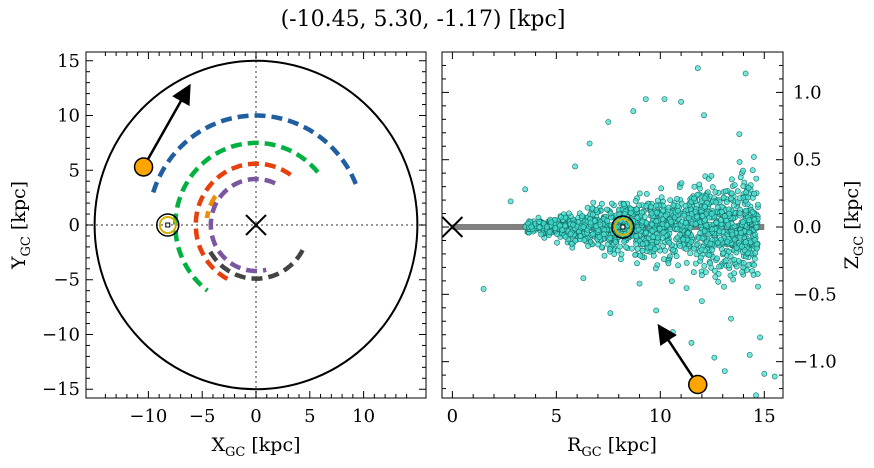 Image resolution: width=874 pixels, height=468 pixels. Describe the element at coordinates (363, 416) in the screenshot. I see `left-x-tick-label: 10` at that location.